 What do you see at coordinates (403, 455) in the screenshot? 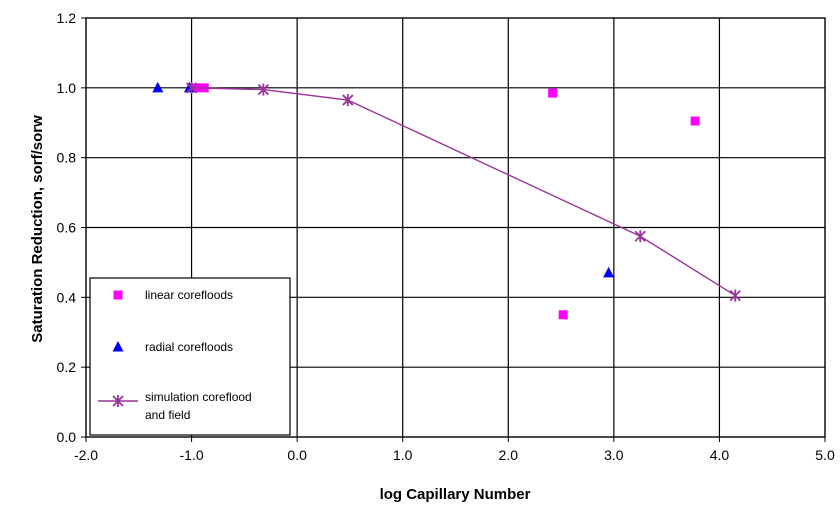
I see `x-tick-label: 1.0` at bounding box center [403, 455].